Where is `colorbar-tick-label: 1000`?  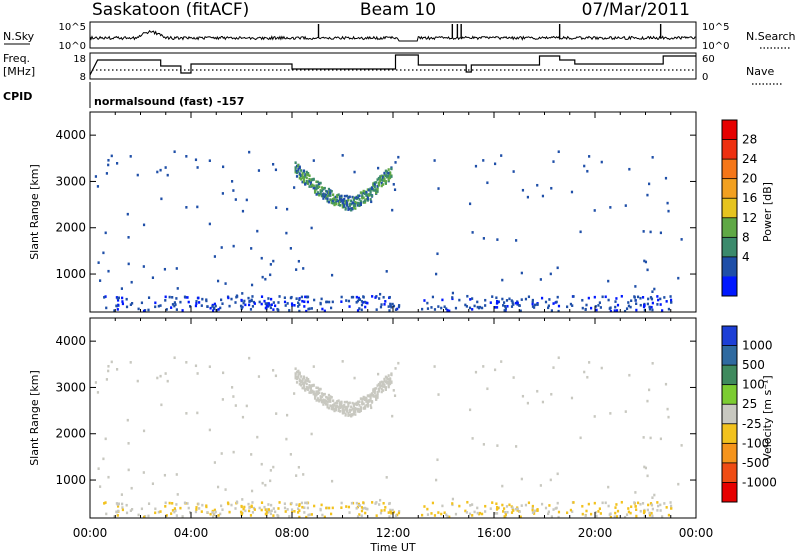 colorbar-tick-label: 1000 is located at coordinates (757, 346).